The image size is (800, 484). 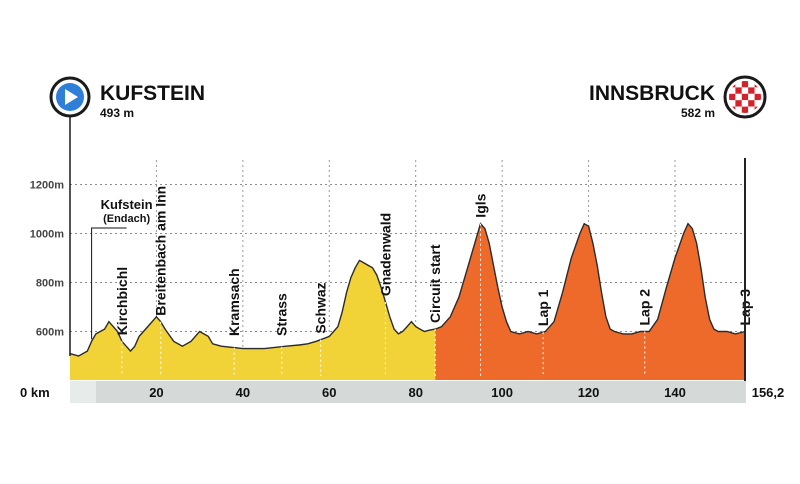 What do you see at coordinates (329, 392) in the screenshot?
I see `x-tick-label: 60` at bounding box center [329, 392].